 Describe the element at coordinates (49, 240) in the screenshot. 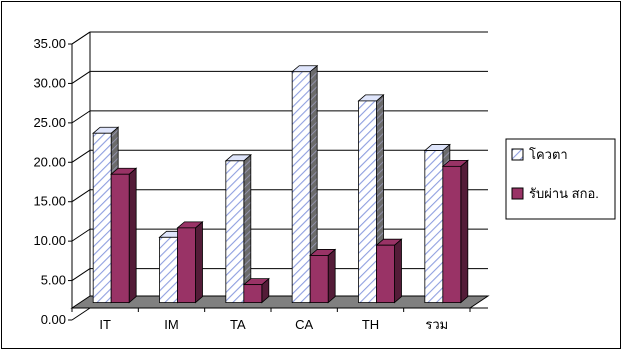

I see `y-tick-label: 10.00` at that location.